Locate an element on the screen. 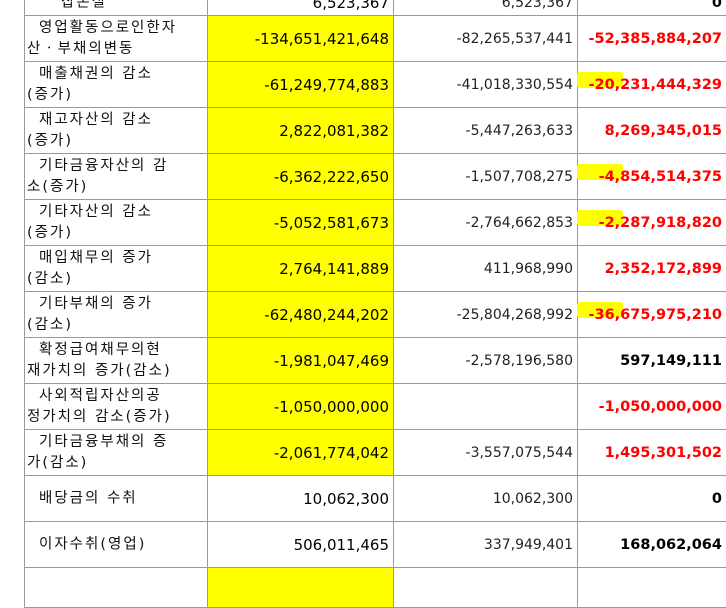 The width and height of the screenshot is (726, 608). difference-cell: 2,352,172,899 is located at coordinates (652, 269).